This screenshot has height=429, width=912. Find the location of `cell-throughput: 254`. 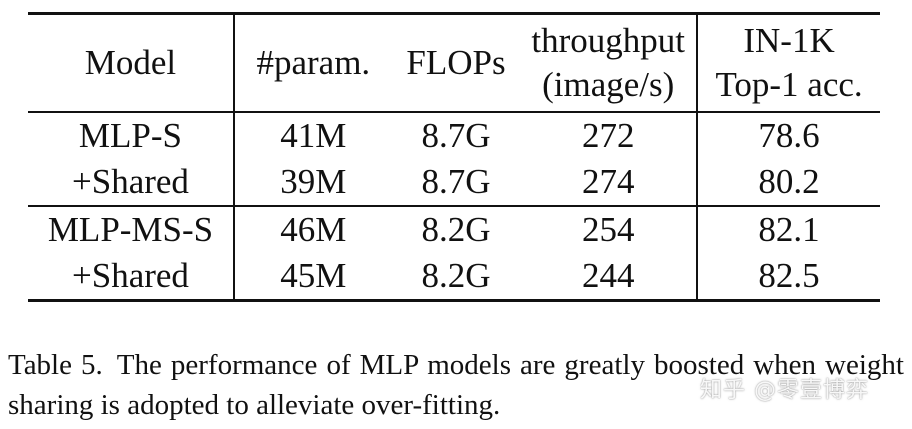

cell-throughput: 254 is located at coordinates (609, 229).